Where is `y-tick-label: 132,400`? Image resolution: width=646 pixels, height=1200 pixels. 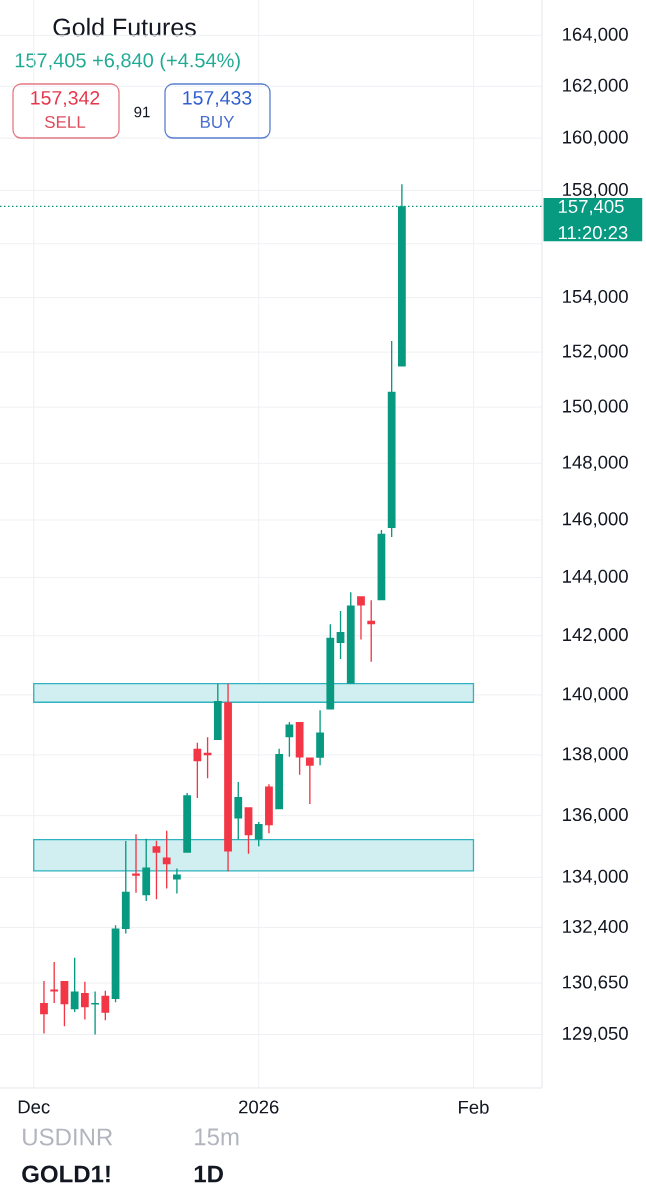
y-tick-label: 132,400 is located at coordinates (595, 927).